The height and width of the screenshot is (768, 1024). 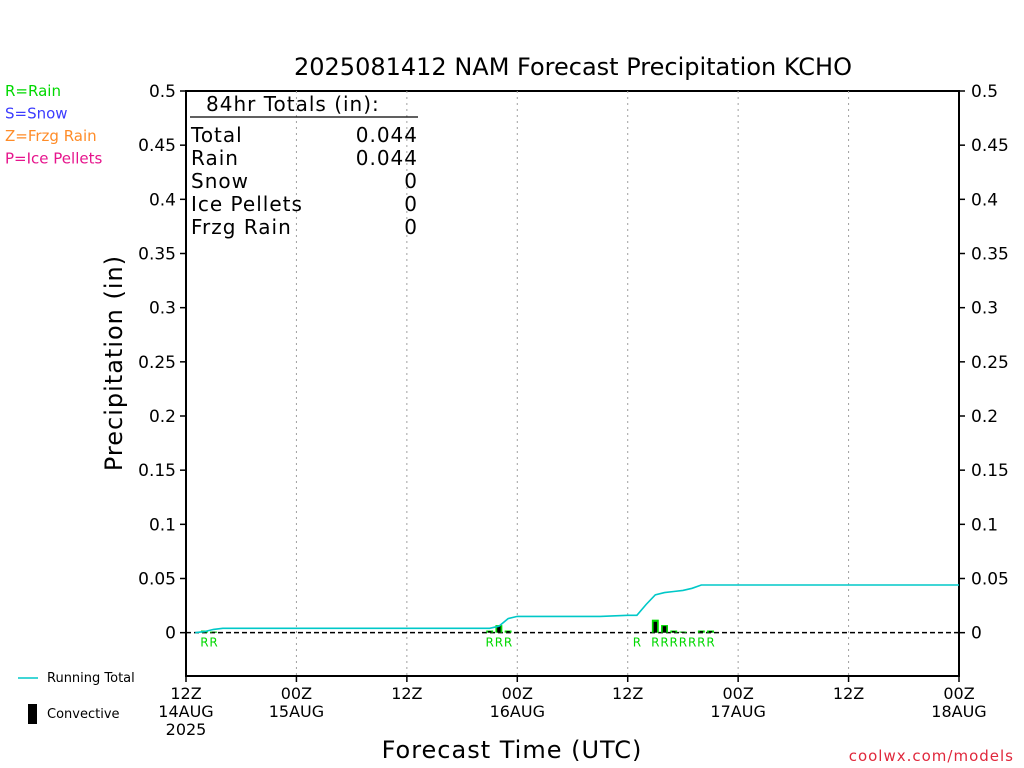 What do you see at coordinates (990, 146) in the screenshot?
I see `right-y-tick-label-9: 0.45` at bounding box center [990, 146].